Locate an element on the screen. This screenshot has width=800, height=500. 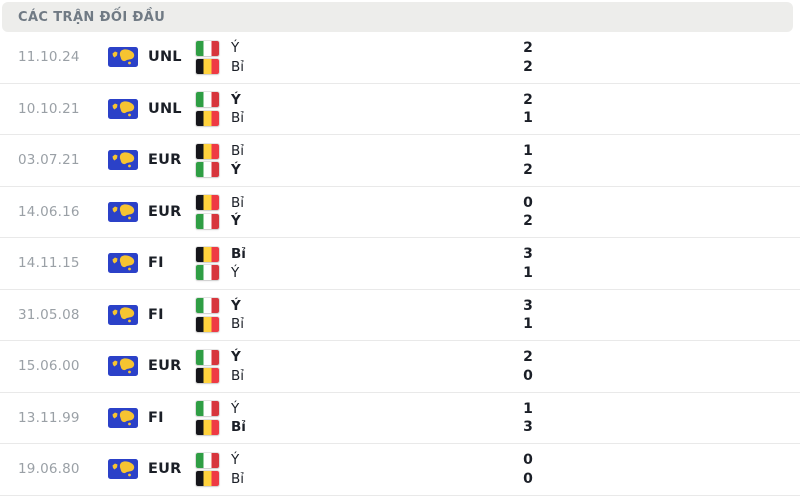
match-date: 15.06.00 is located at coordinates (49, 366).